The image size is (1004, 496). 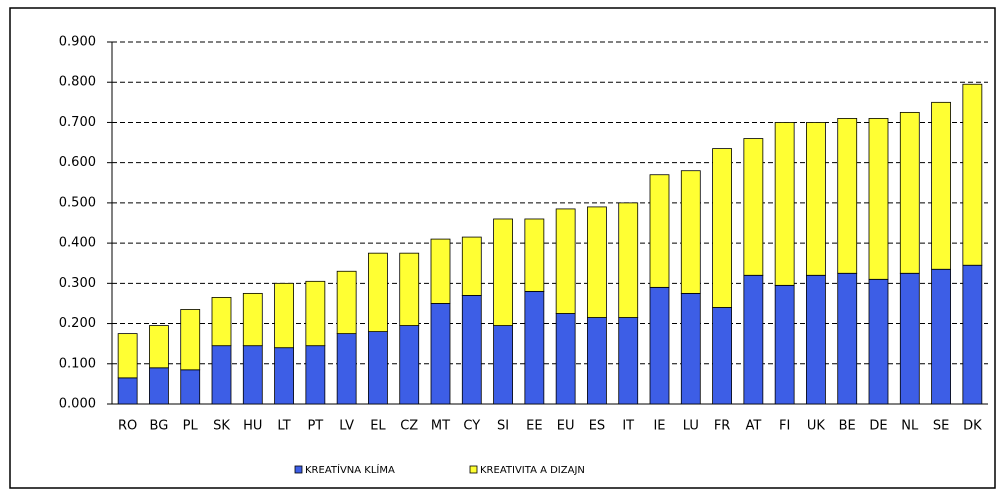 I want to click on x-tick-label: SK, so click(x=221, y=426).